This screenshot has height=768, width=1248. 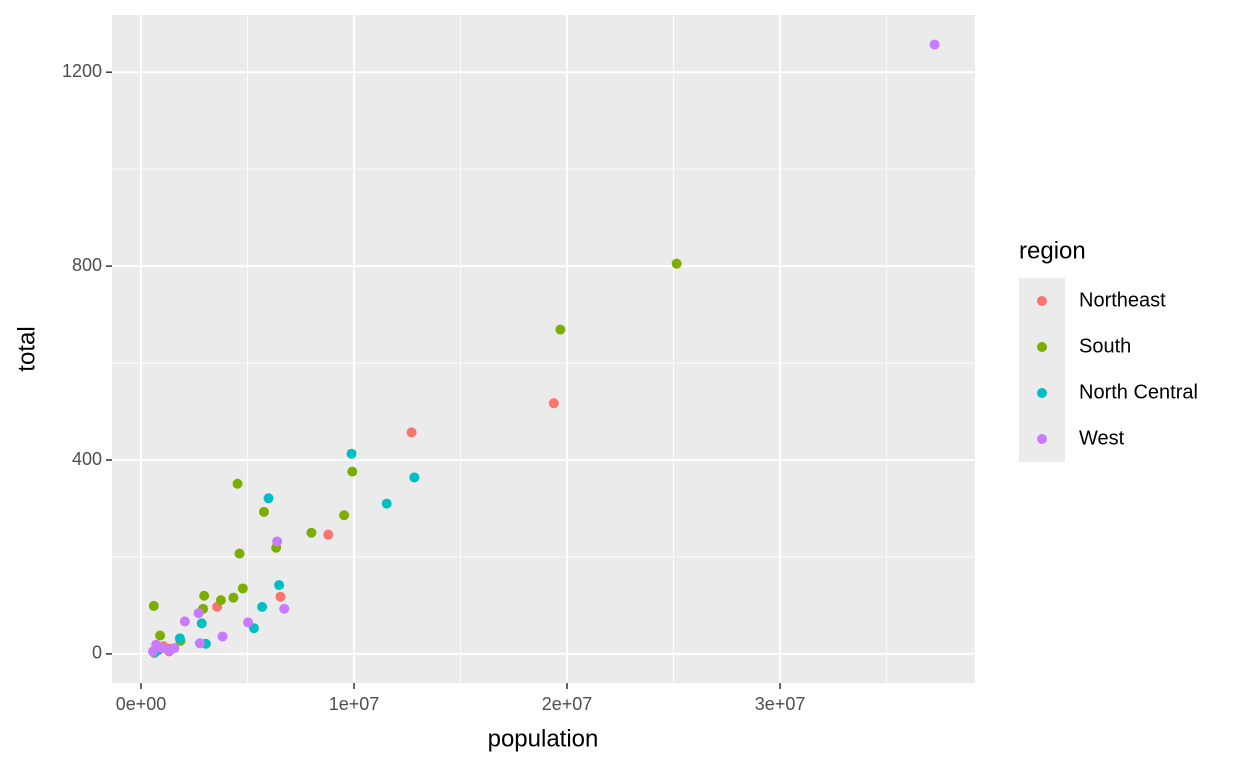 I want to click on y-tick-label: 1200, so click(x=82, y=71).